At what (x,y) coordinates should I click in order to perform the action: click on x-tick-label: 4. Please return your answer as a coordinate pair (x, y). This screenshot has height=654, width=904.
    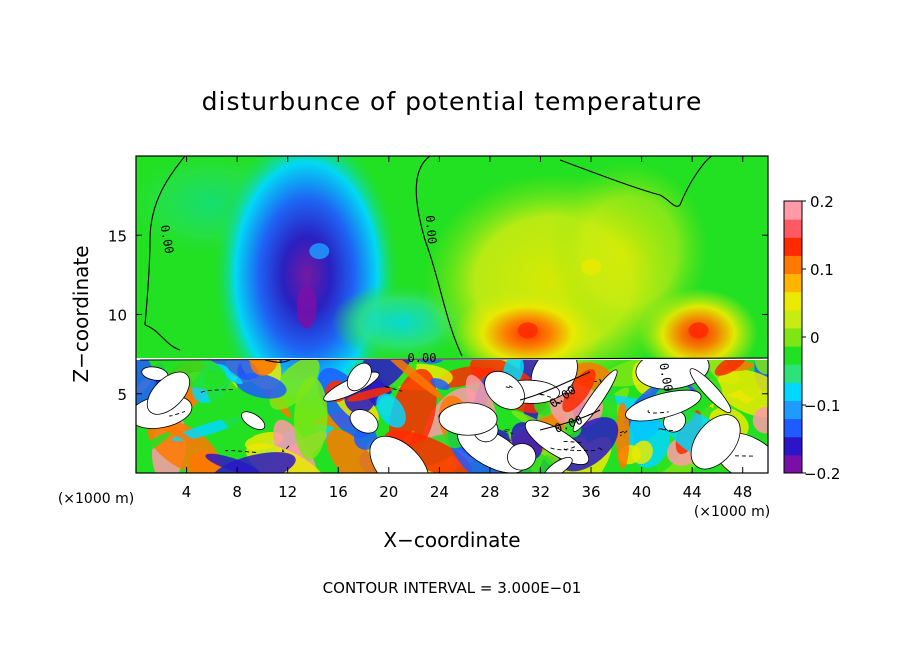
    Looking at the image, I should click on (187, 492).